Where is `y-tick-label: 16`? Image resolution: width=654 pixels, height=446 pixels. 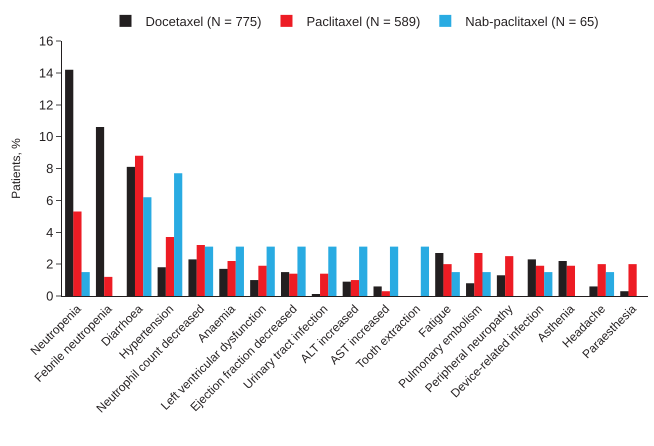
y-tick-label: 16 is located at coordinates (46, 41).